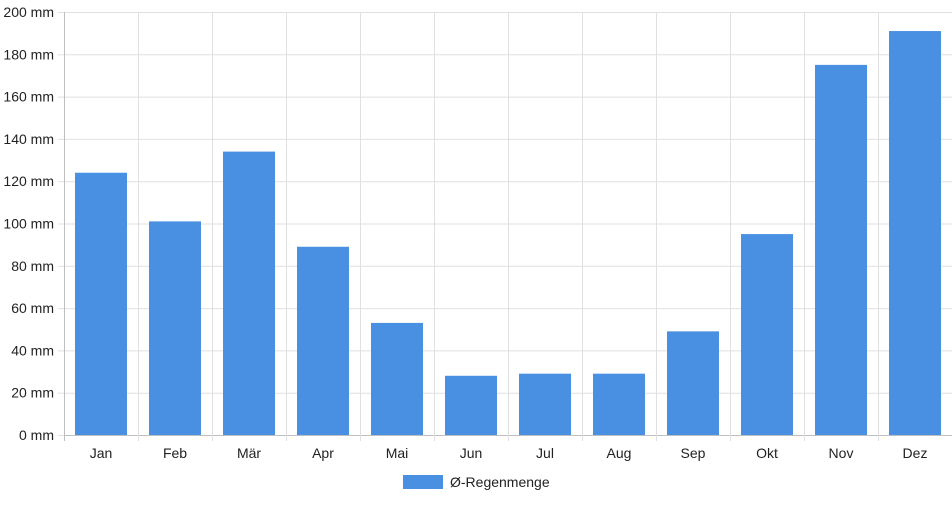  I want to click on x-tick-label: Mär, so click(249, 453).